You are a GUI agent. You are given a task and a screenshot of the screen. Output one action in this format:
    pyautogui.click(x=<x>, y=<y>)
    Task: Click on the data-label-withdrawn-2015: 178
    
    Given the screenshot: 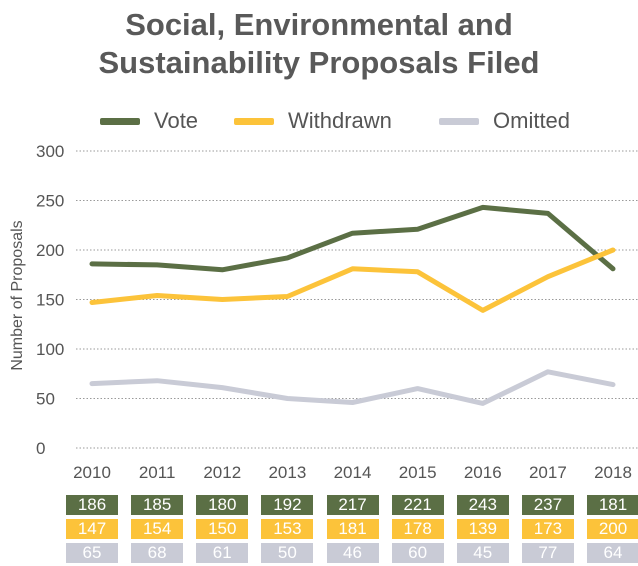 What is the action you would take?
    pyautogui.click(x=417, y=529)
    